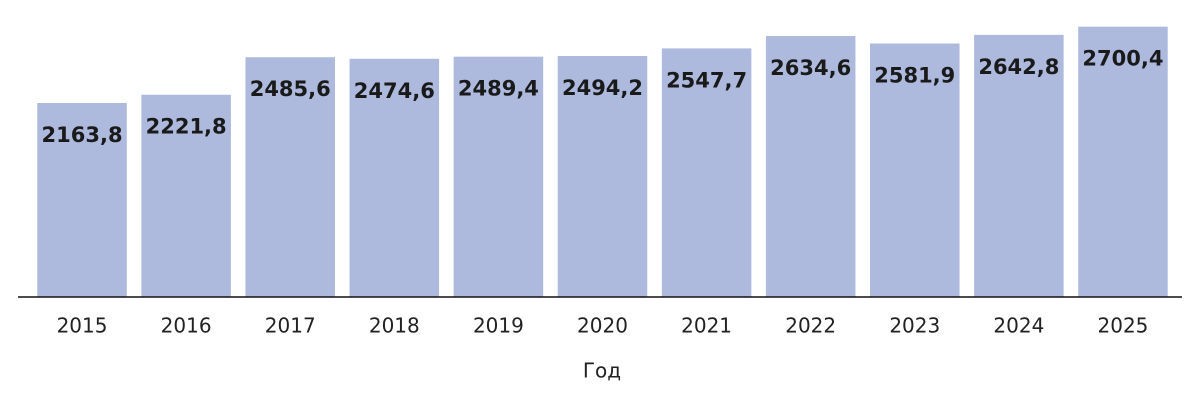  I want to click on x-tick-label: 2021, so click(706, 326).